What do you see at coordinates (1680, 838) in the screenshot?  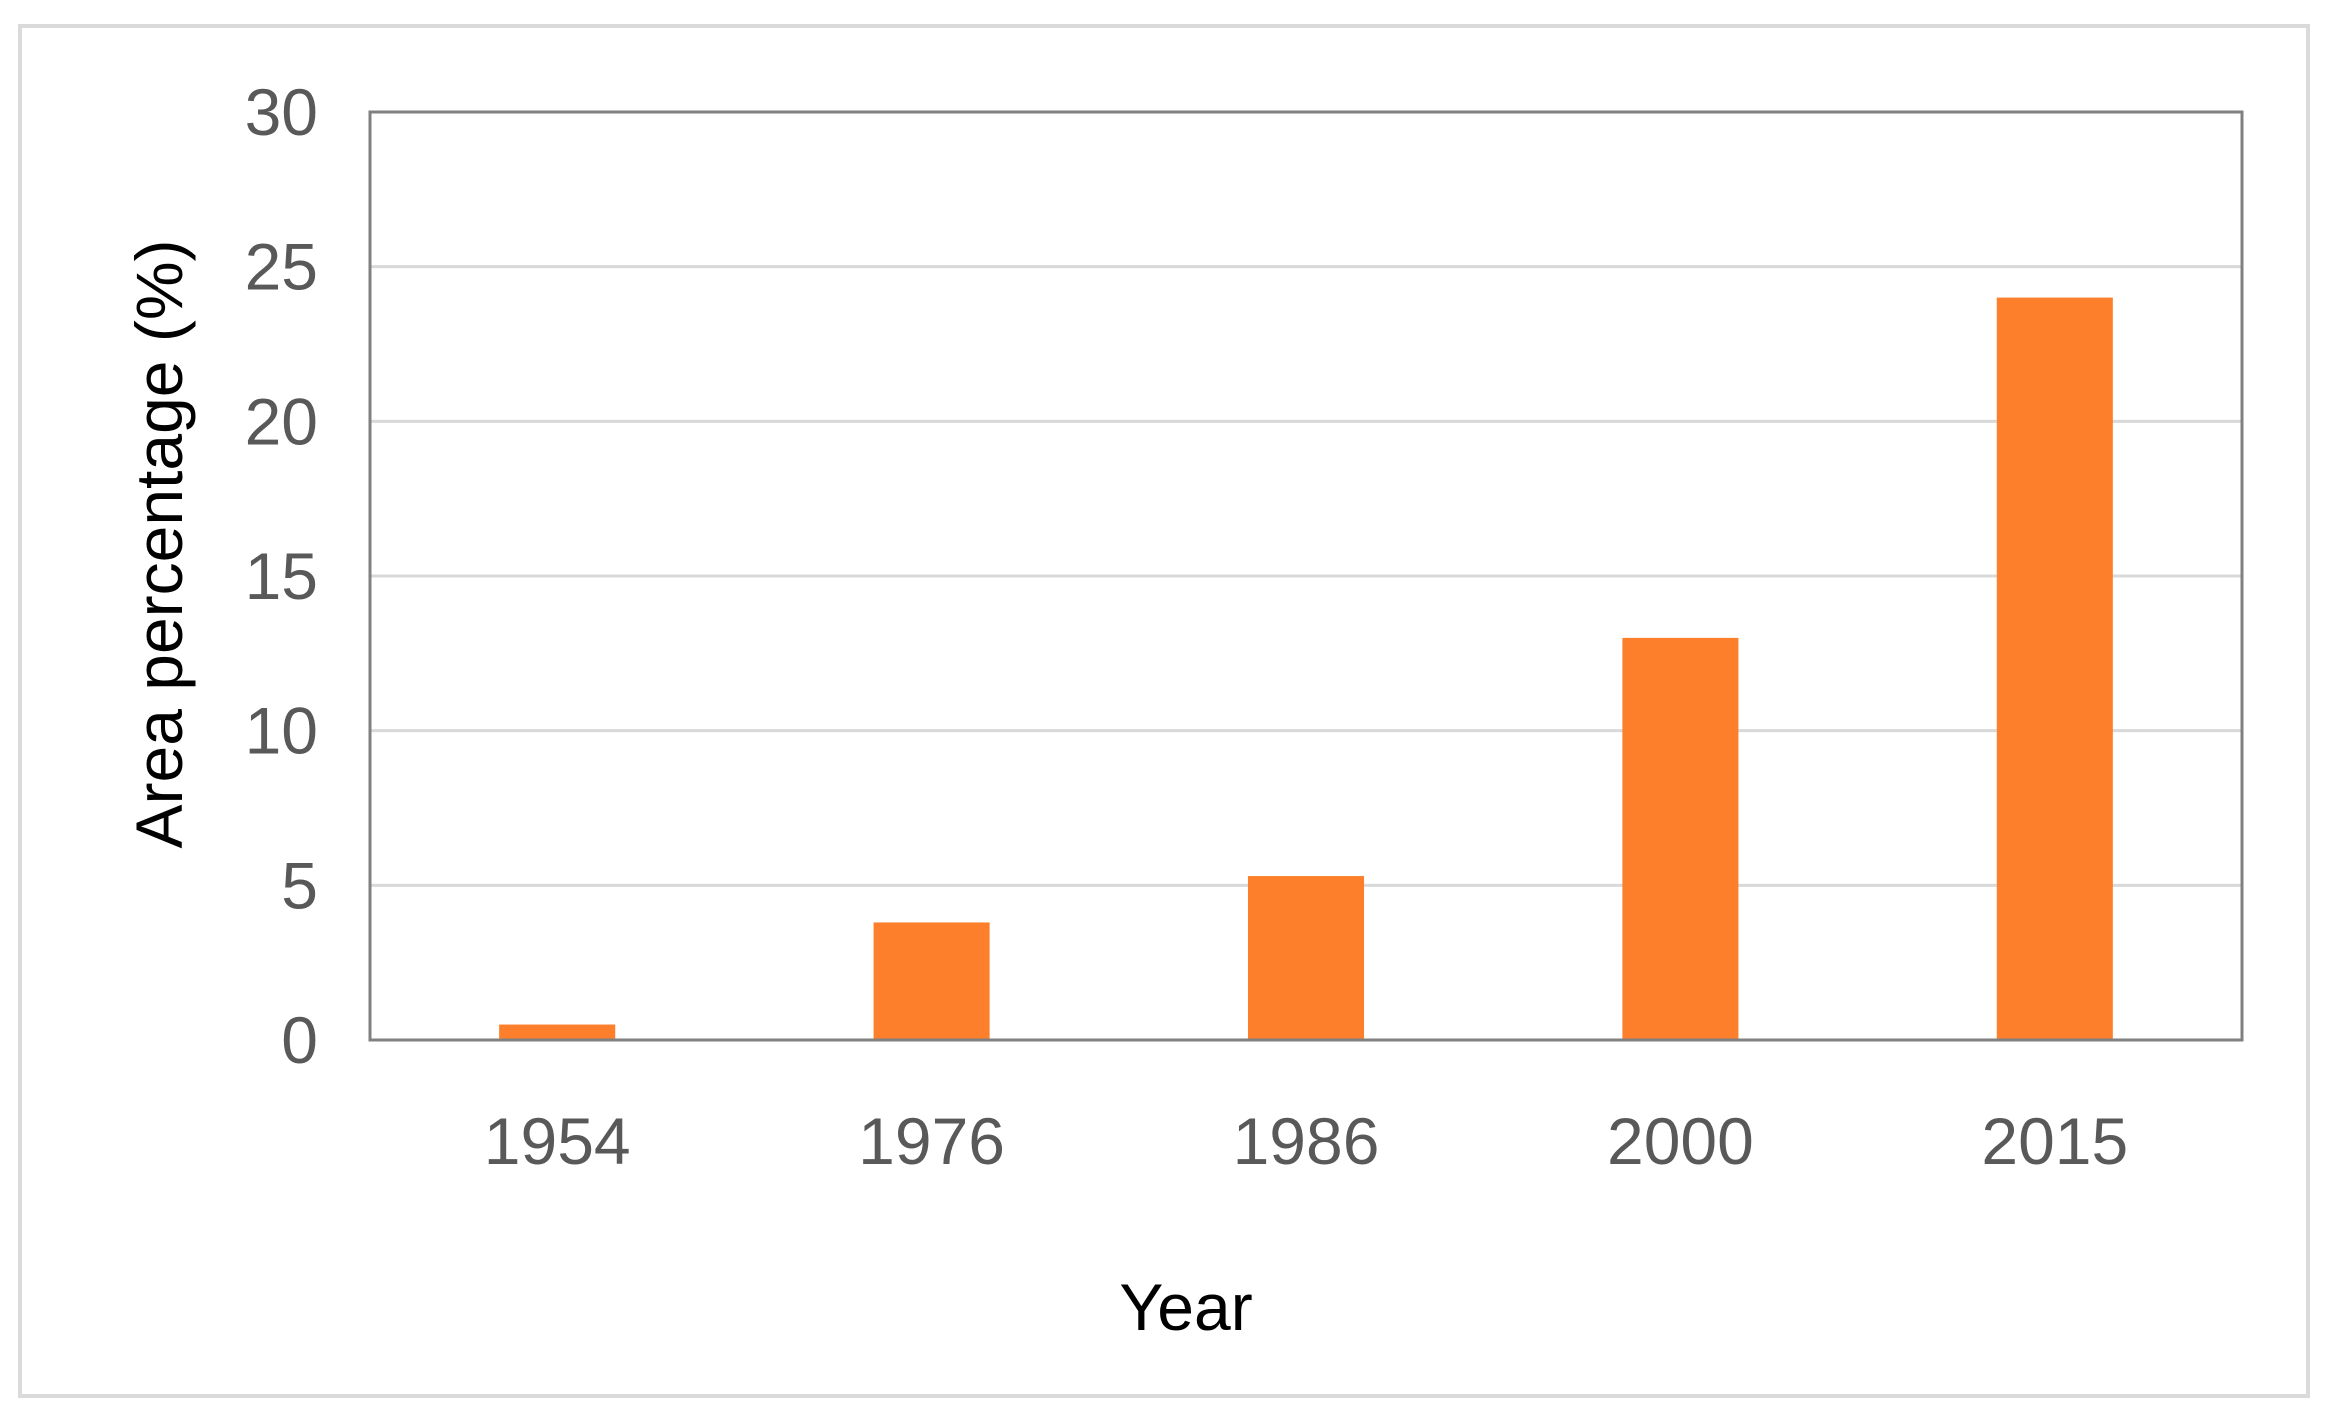 I see `bar-2000` at bounding box center [1680, 838].